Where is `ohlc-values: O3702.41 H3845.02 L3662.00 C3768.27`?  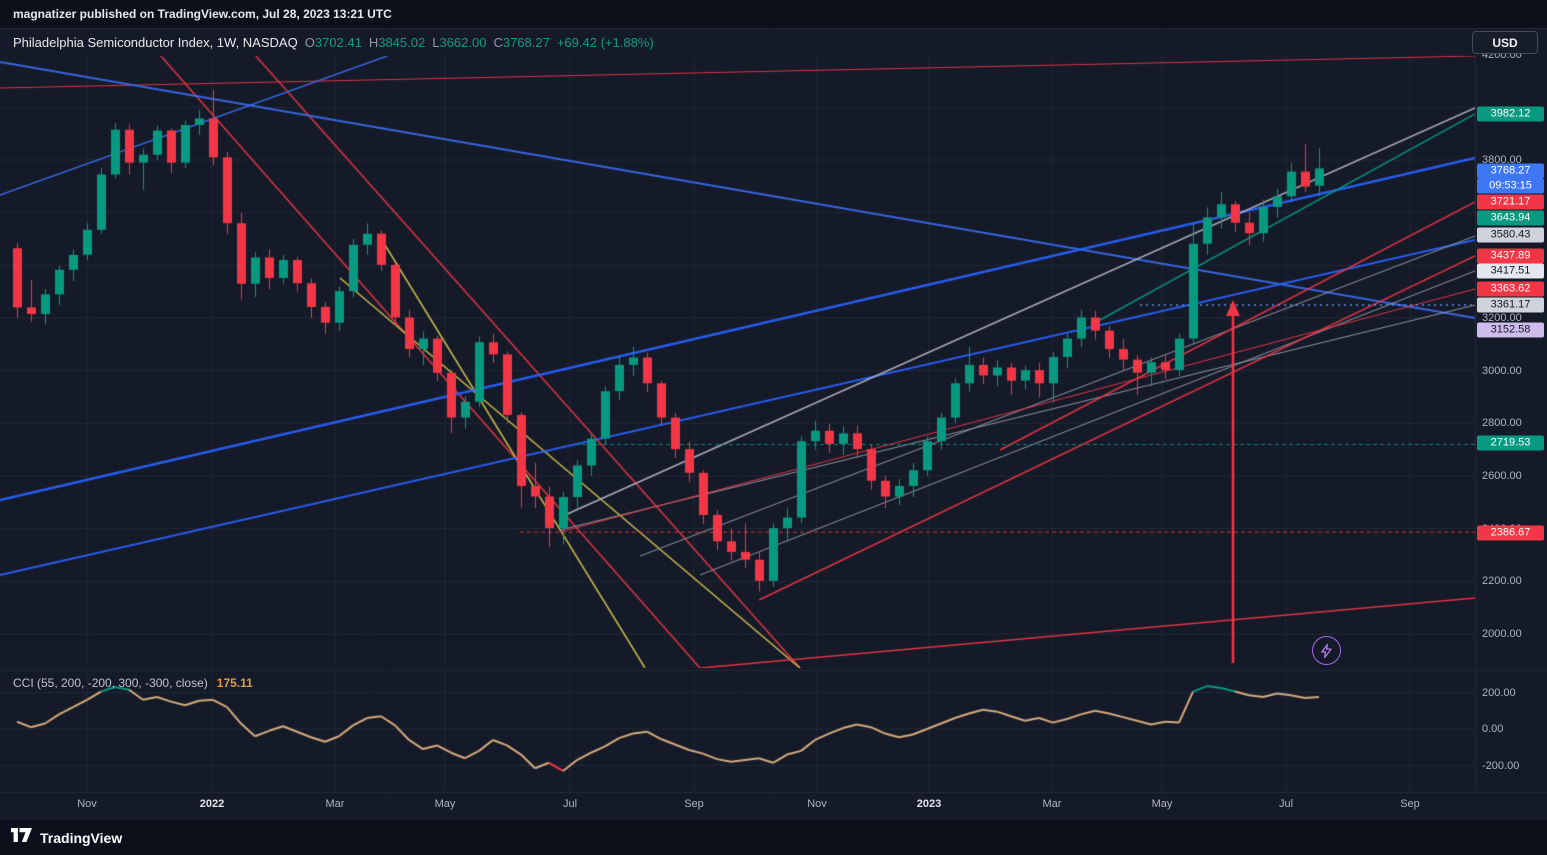 ohlc-values: O3702.41 H3845.02 L3662.00 C3768.27 is located at coordinates (424, 42).